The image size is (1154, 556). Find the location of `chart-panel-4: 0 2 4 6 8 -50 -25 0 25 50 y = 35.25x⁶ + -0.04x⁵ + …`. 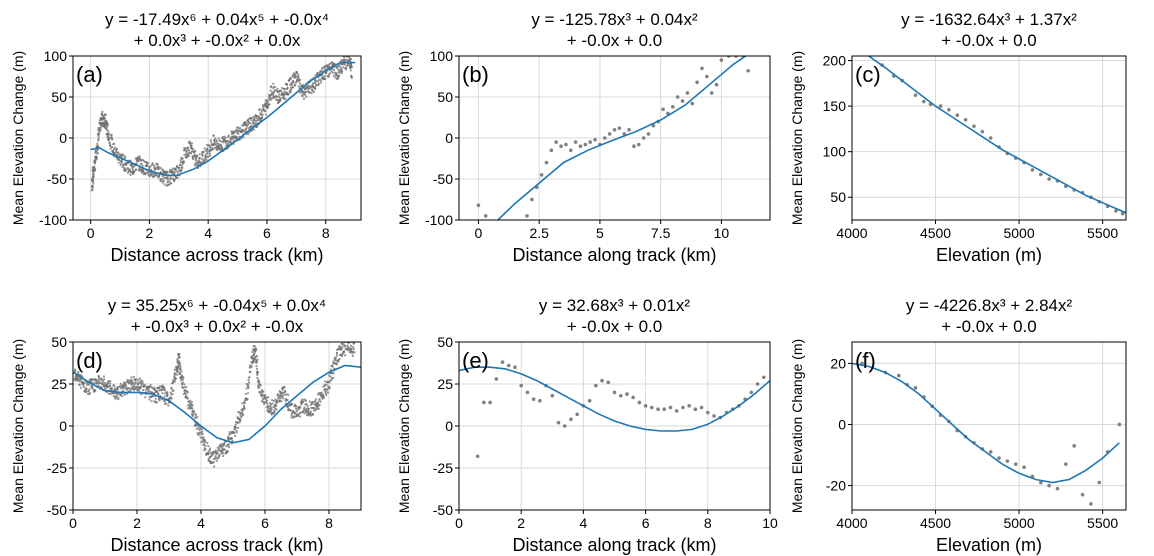

chart-panel-4: 0 2 4 6 8 -50 -25 0 25 50 y = 35.25x⁶ + -0.04x⁵ + … is located at coordinates (186, 425).